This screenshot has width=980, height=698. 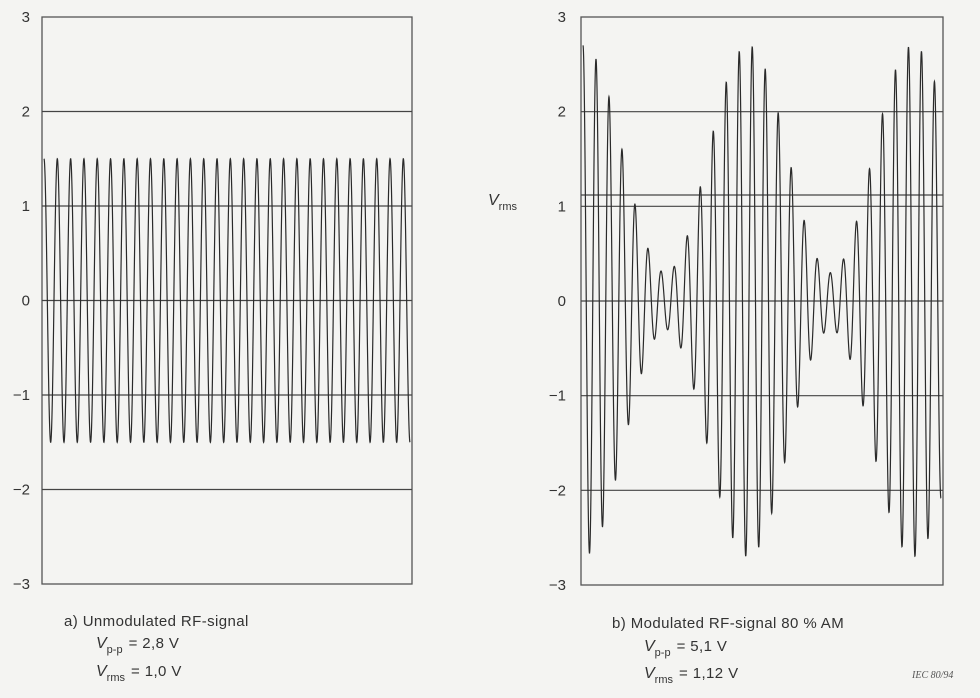 I want to click on plot-a-y-tick-labels: 3 2 1 0 −1 −2 −3, so click(x=21, y=301).